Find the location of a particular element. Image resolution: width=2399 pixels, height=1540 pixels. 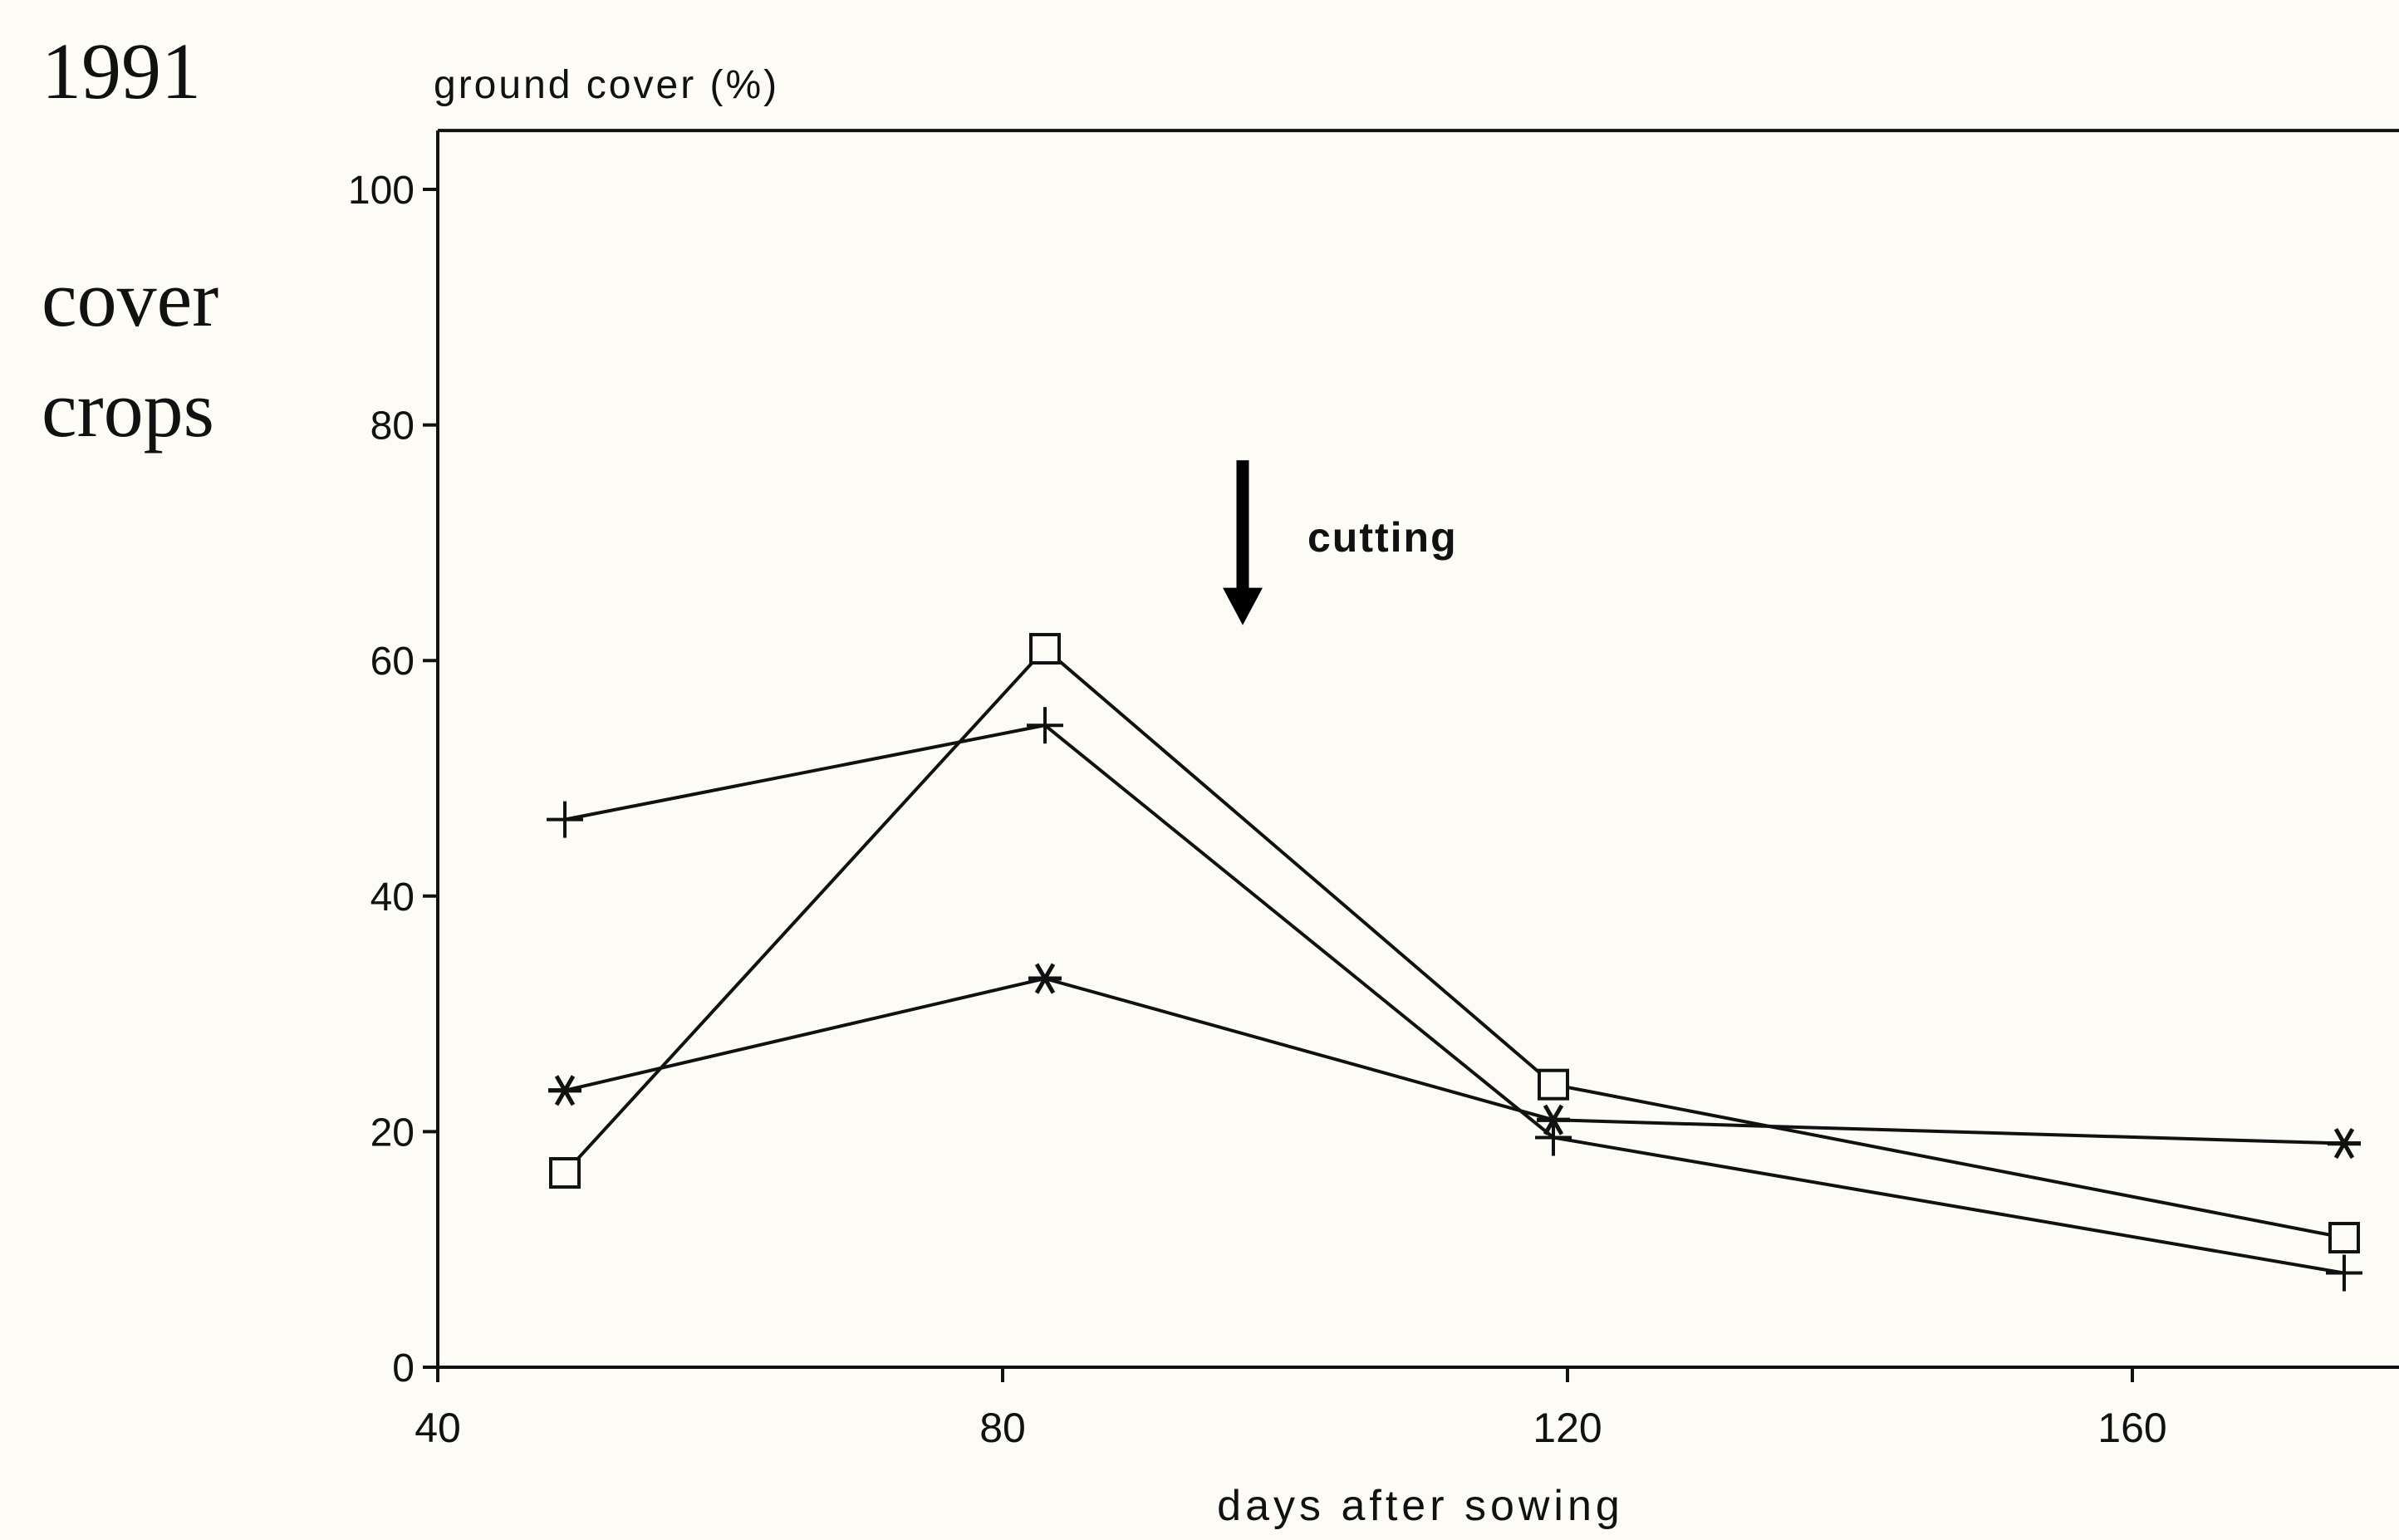

panel-label-line1: cover is located at coordinates (130, 298).